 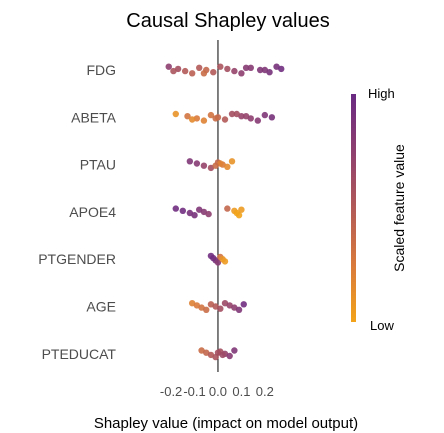 I want to click on legend-colorbar, so click(x=353, y=208).